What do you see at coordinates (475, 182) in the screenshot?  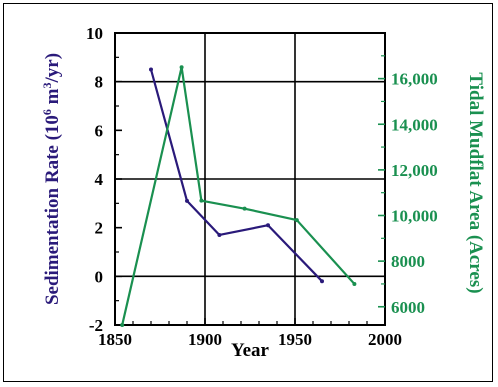 I see `right-y-axis-title: Tidal Mudflat Area (Acres)` at bounding box center [475, 182].